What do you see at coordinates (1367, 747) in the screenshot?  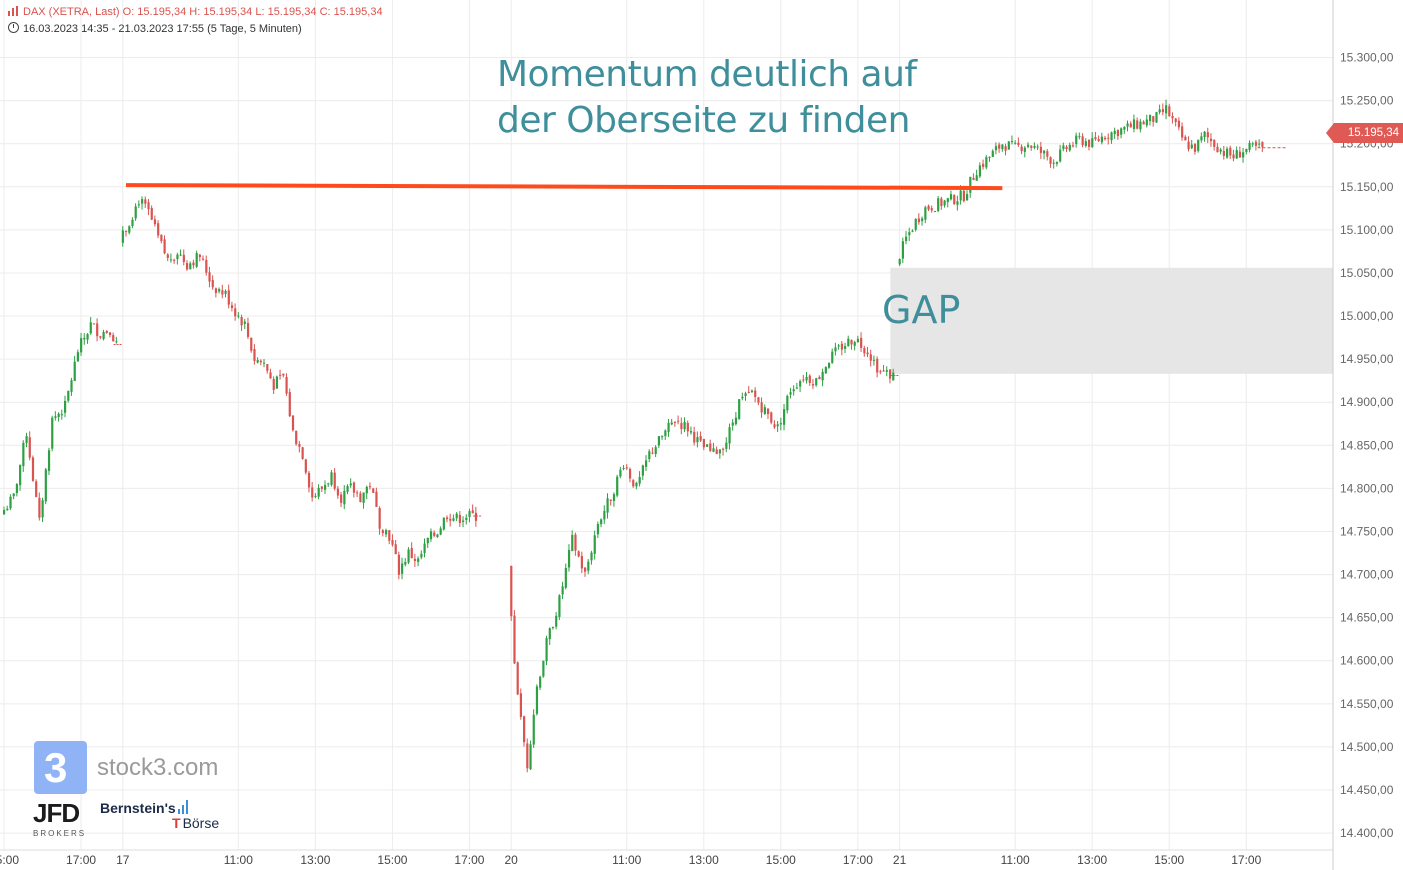 I see `y-tick-label: 14.500,00` at bounding box center [1367, 747].